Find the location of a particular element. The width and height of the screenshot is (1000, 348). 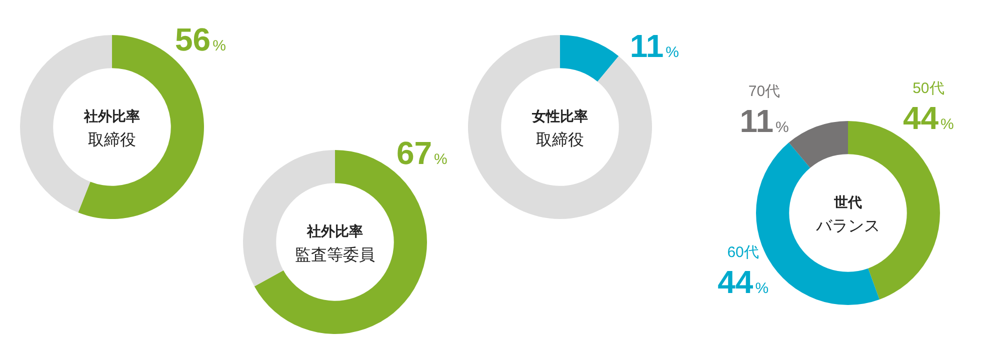

slice-label: 60代 is located at coordinates (743, 253).